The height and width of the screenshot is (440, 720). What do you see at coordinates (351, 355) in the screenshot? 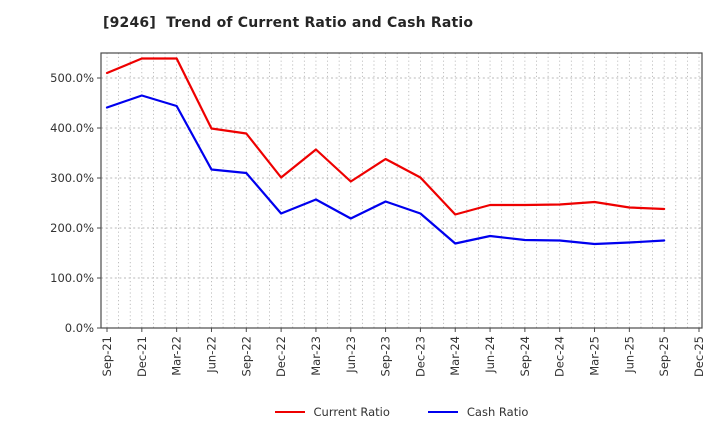
I see `x-axis-label: Jun-23` at bounding box center [351, 355].